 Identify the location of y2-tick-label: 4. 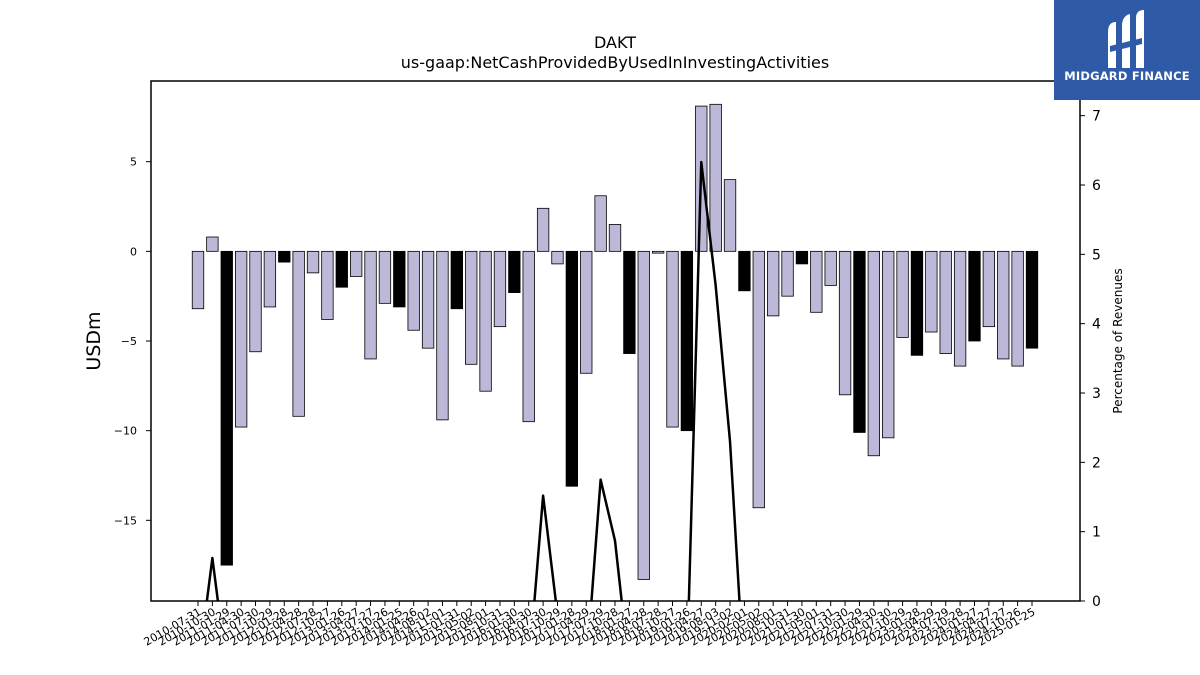
(1096, 325).